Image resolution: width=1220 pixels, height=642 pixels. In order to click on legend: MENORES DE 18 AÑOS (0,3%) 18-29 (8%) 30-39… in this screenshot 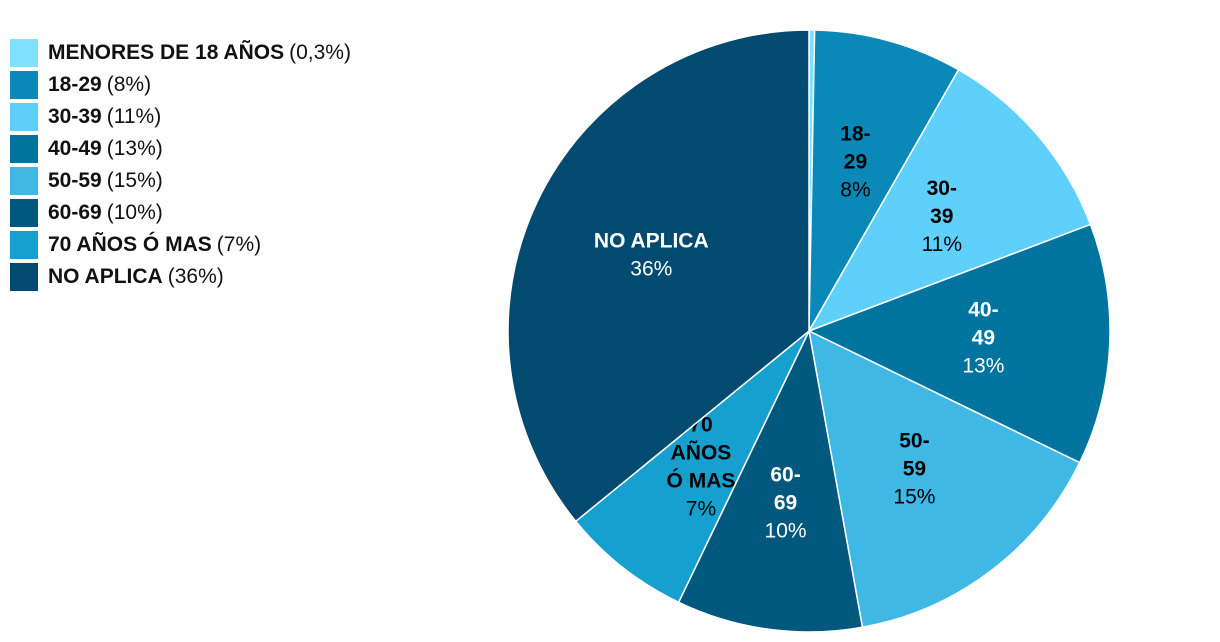, I will do `click(180, 165)`.